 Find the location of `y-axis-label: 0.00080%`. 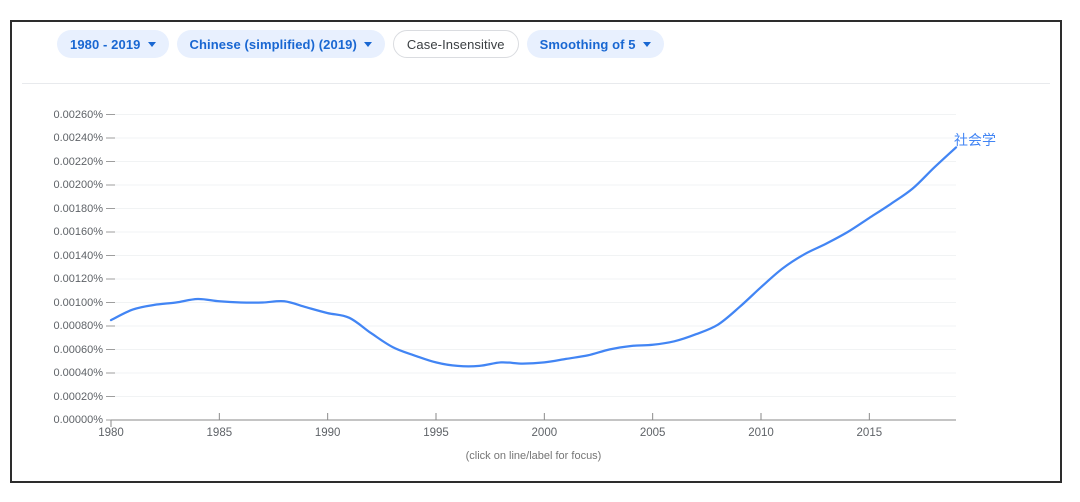

y-axis-label: 0.00080% is located at coordinates (78, 326).